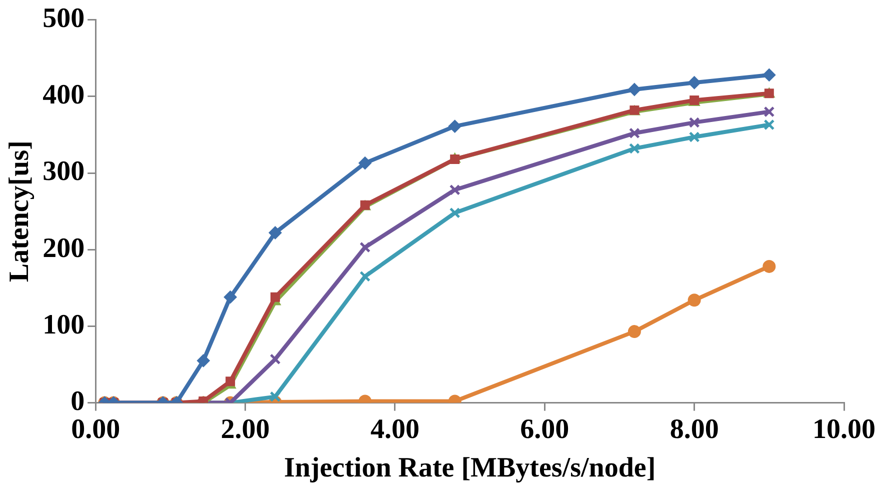 This screenshot has width=884, height=488. I want to click on x-axis-title: Injection Rate [MBytes/s/node], so click(470, 468).